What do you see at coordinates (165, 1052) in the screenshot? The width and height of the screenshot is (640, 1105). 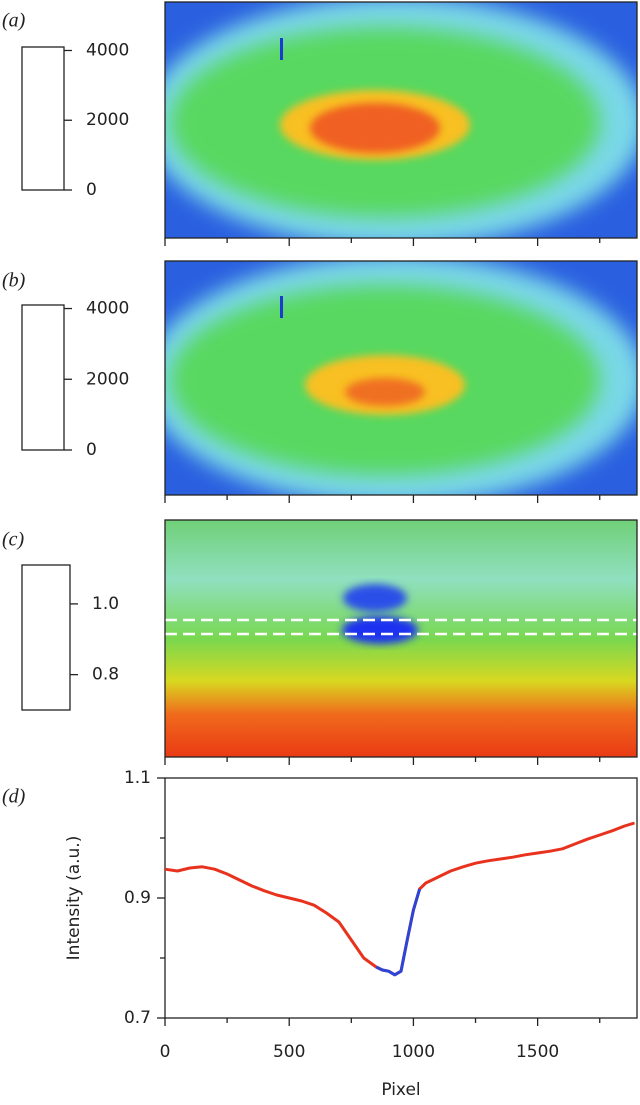 I see `x-tick-label: 0` at bounding box center [165, 1052].